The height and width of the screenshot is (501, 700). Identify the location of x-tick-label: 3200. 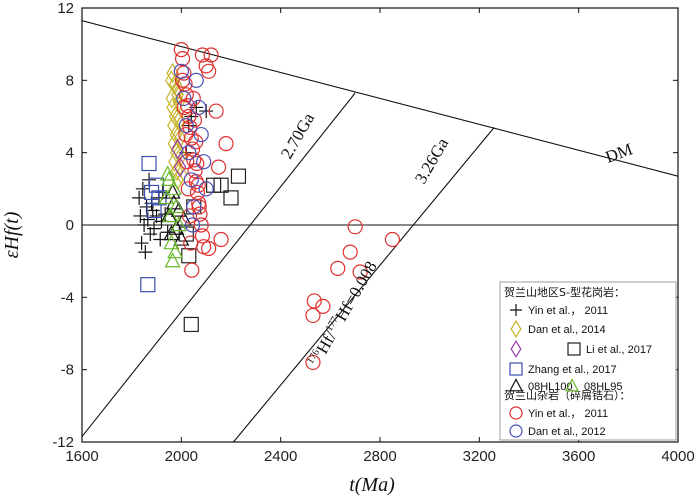
(479, 456).